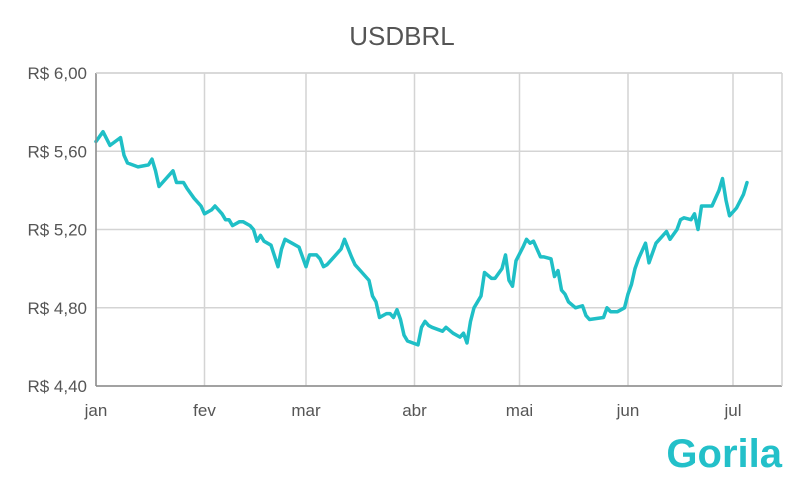 This screenshot has width=804, height=485. Describe the element at coordinates (57, 308) in the screenshot. I see `y-tick-label: R$ 4,80` at that location.